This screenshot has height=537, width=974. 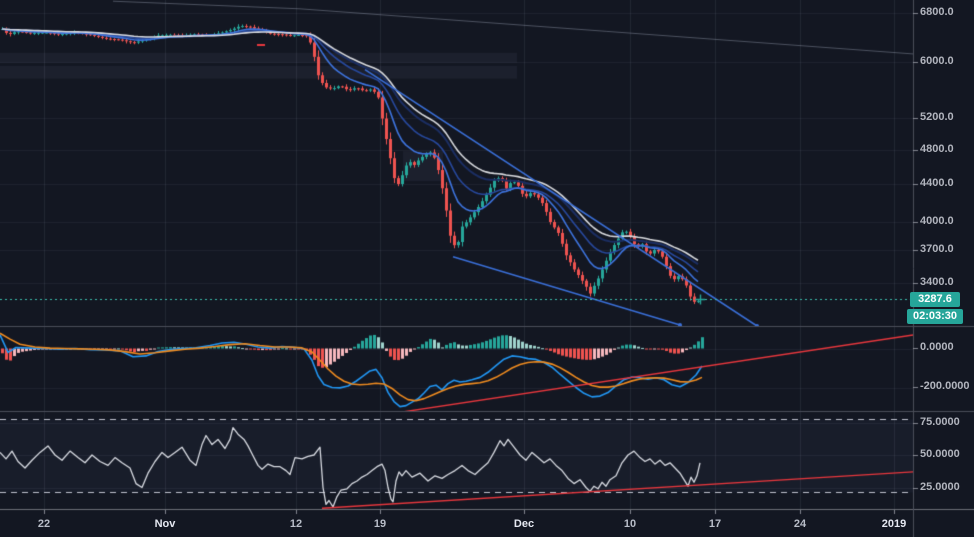 What do you see at coordinates (894, 524) in the screenshot?
I see `time-tick-label: 2019` at bounding box center [894, 524].